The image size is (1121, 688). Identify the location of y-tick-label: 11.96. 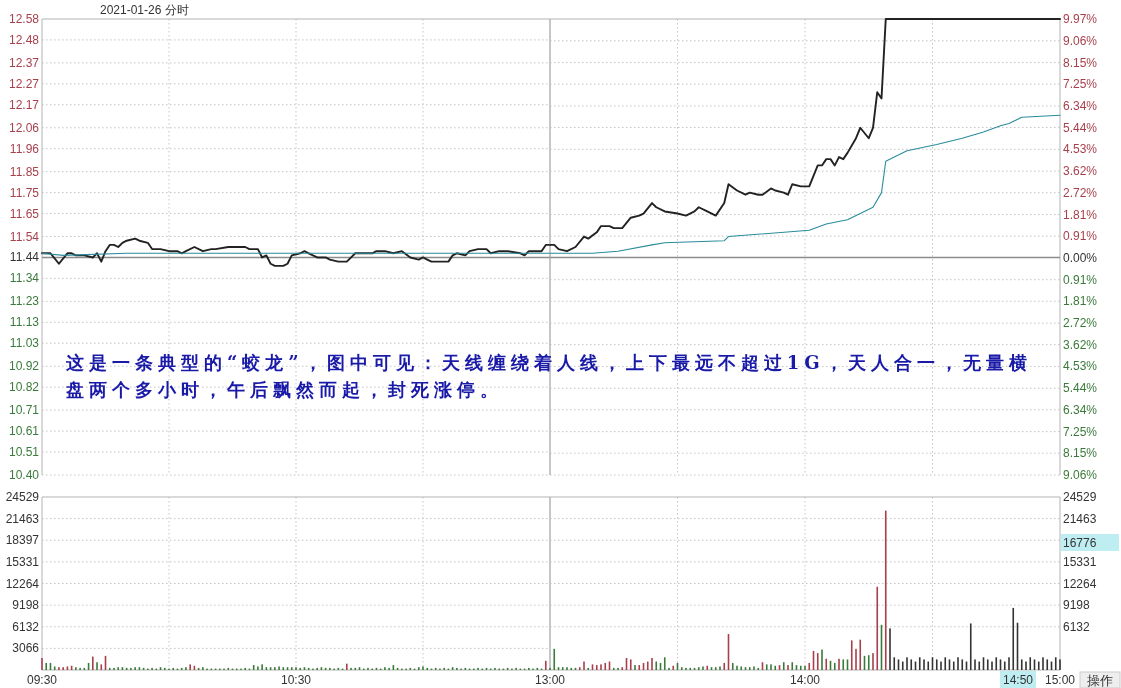
(24, 148).